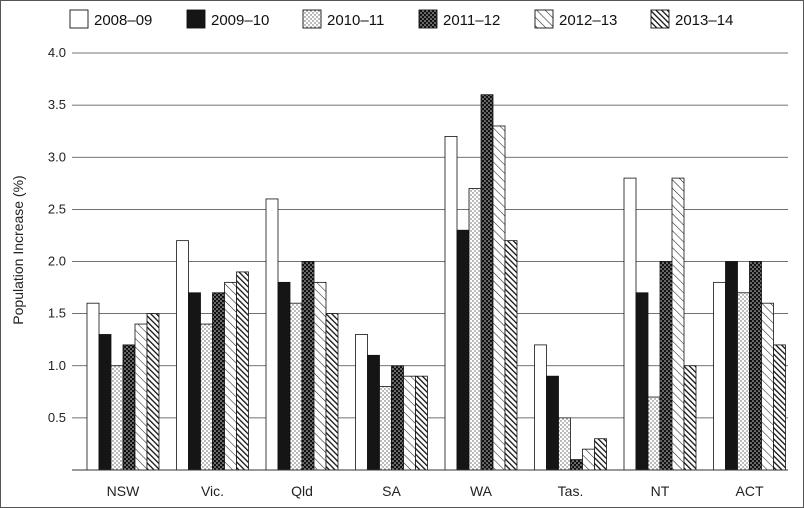 The image size is (804, 508). What do you see at coordinates (57, 104) in the screenshot?
I see `y-tick-label: 3.5` at bounding box center [57, 104].